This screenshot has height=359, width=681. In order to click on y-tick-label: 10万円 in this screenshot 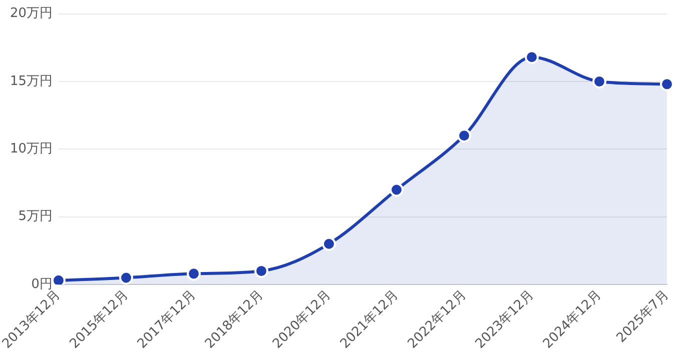, I will do `click(31, 149)`.